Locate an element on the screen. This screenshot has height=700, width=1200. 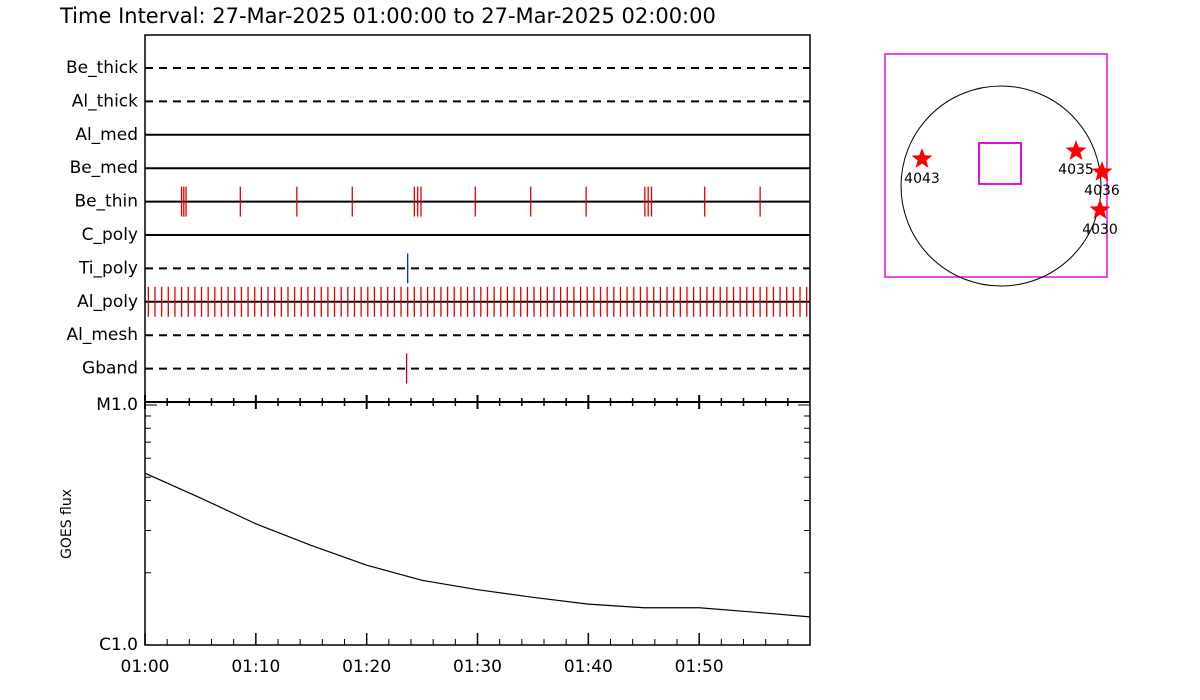
row-label: Al_poly is located at coordinates (107, 302).